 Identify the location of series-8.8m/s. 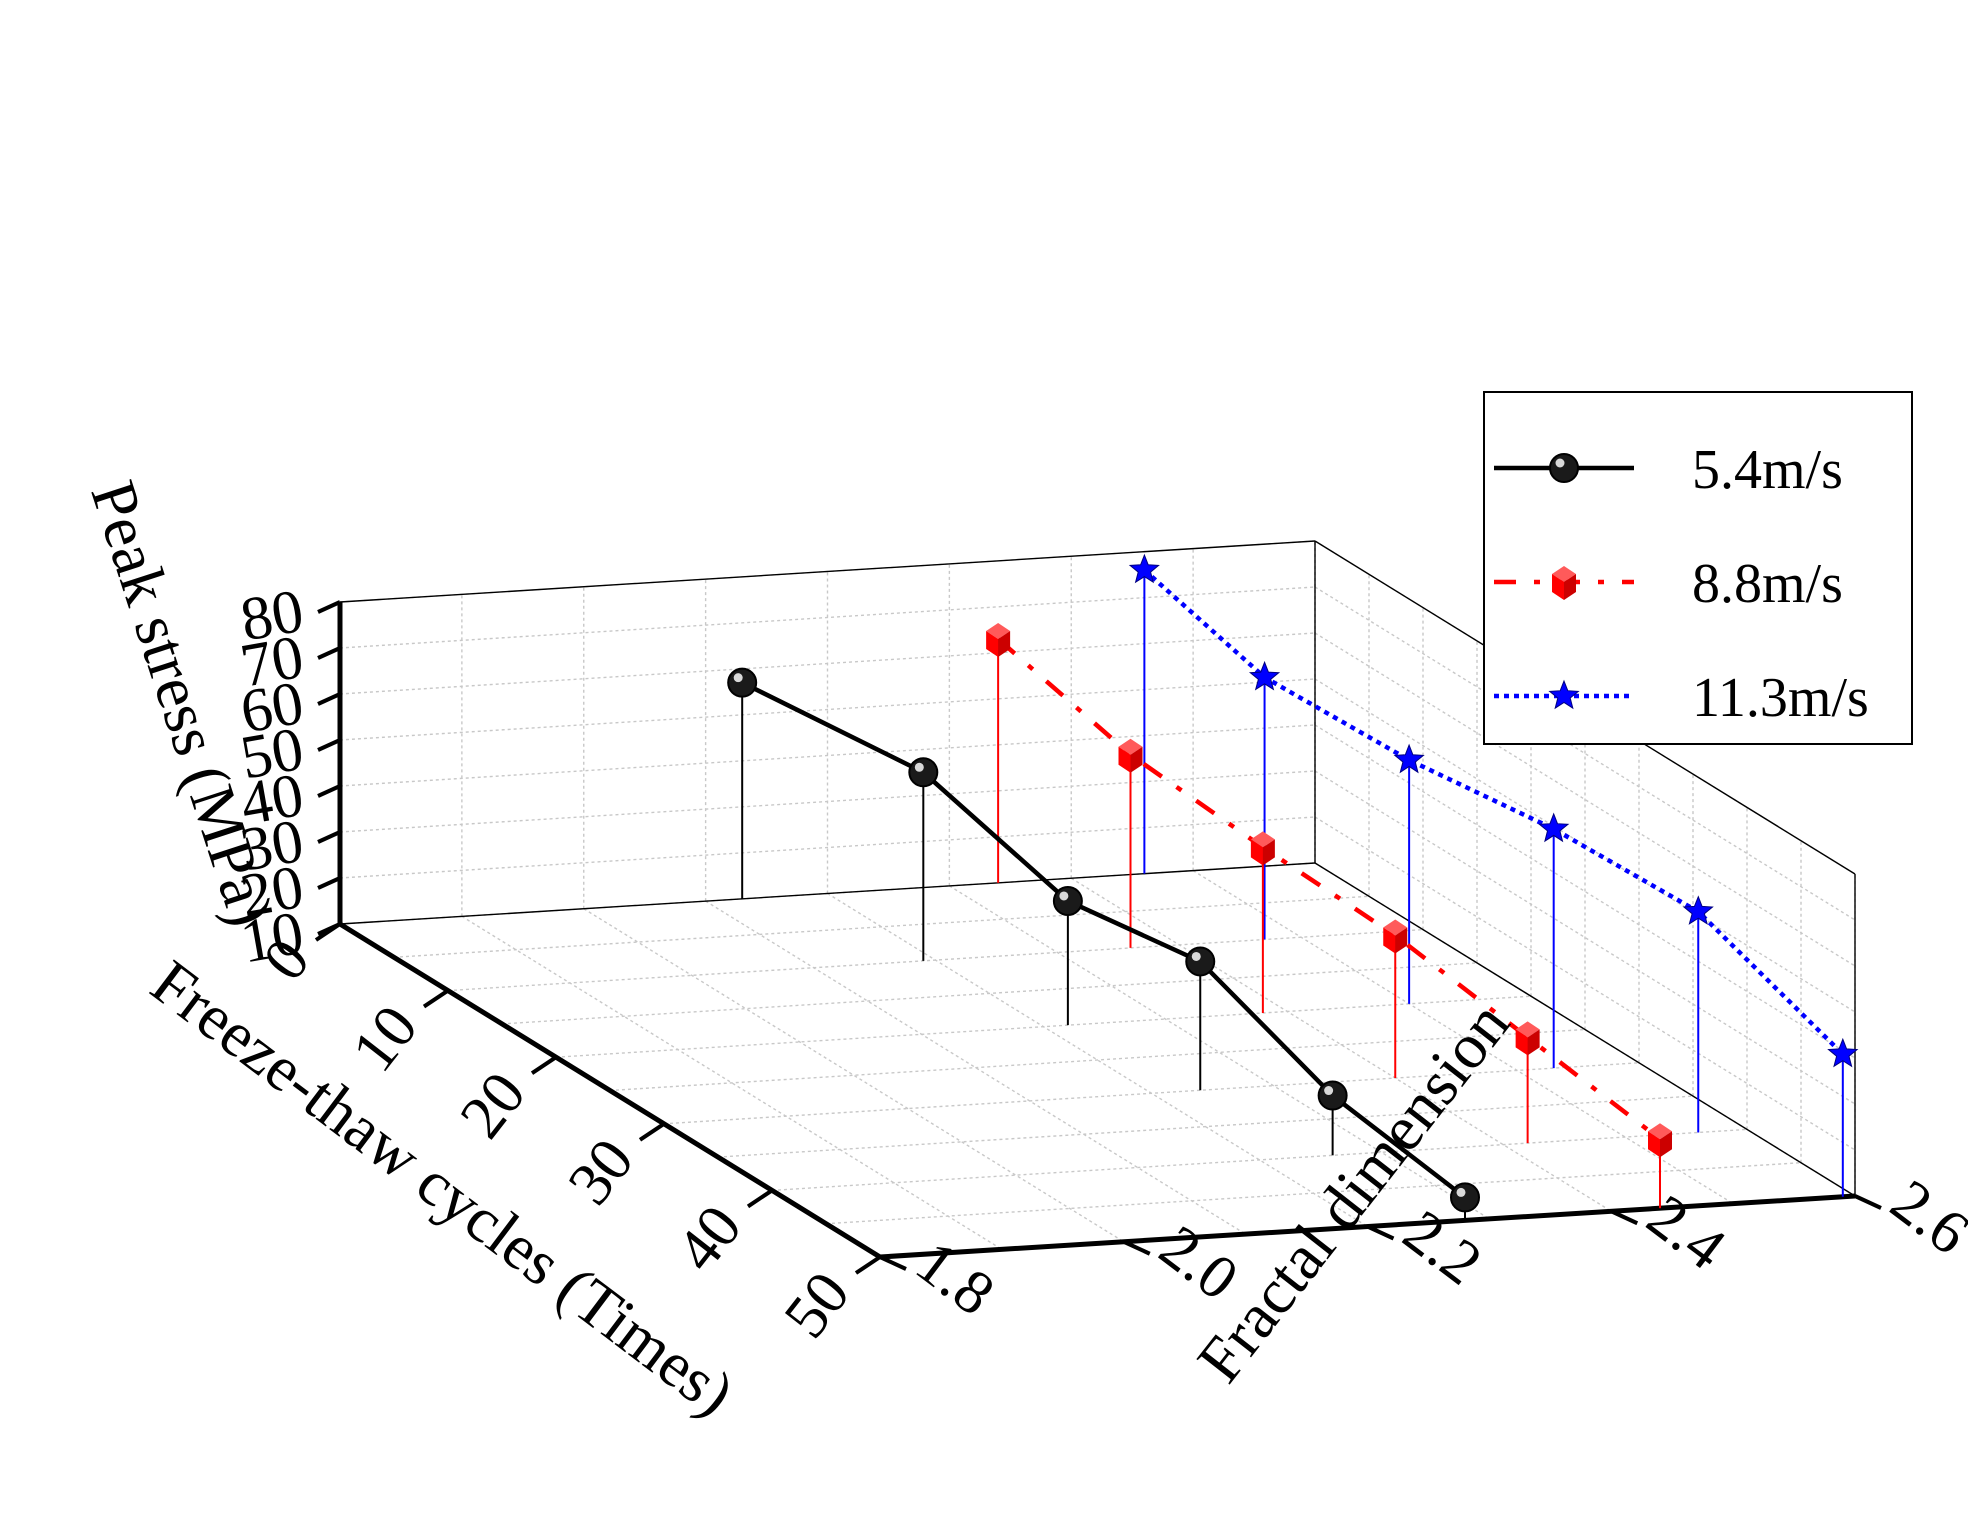
(1329, 916).